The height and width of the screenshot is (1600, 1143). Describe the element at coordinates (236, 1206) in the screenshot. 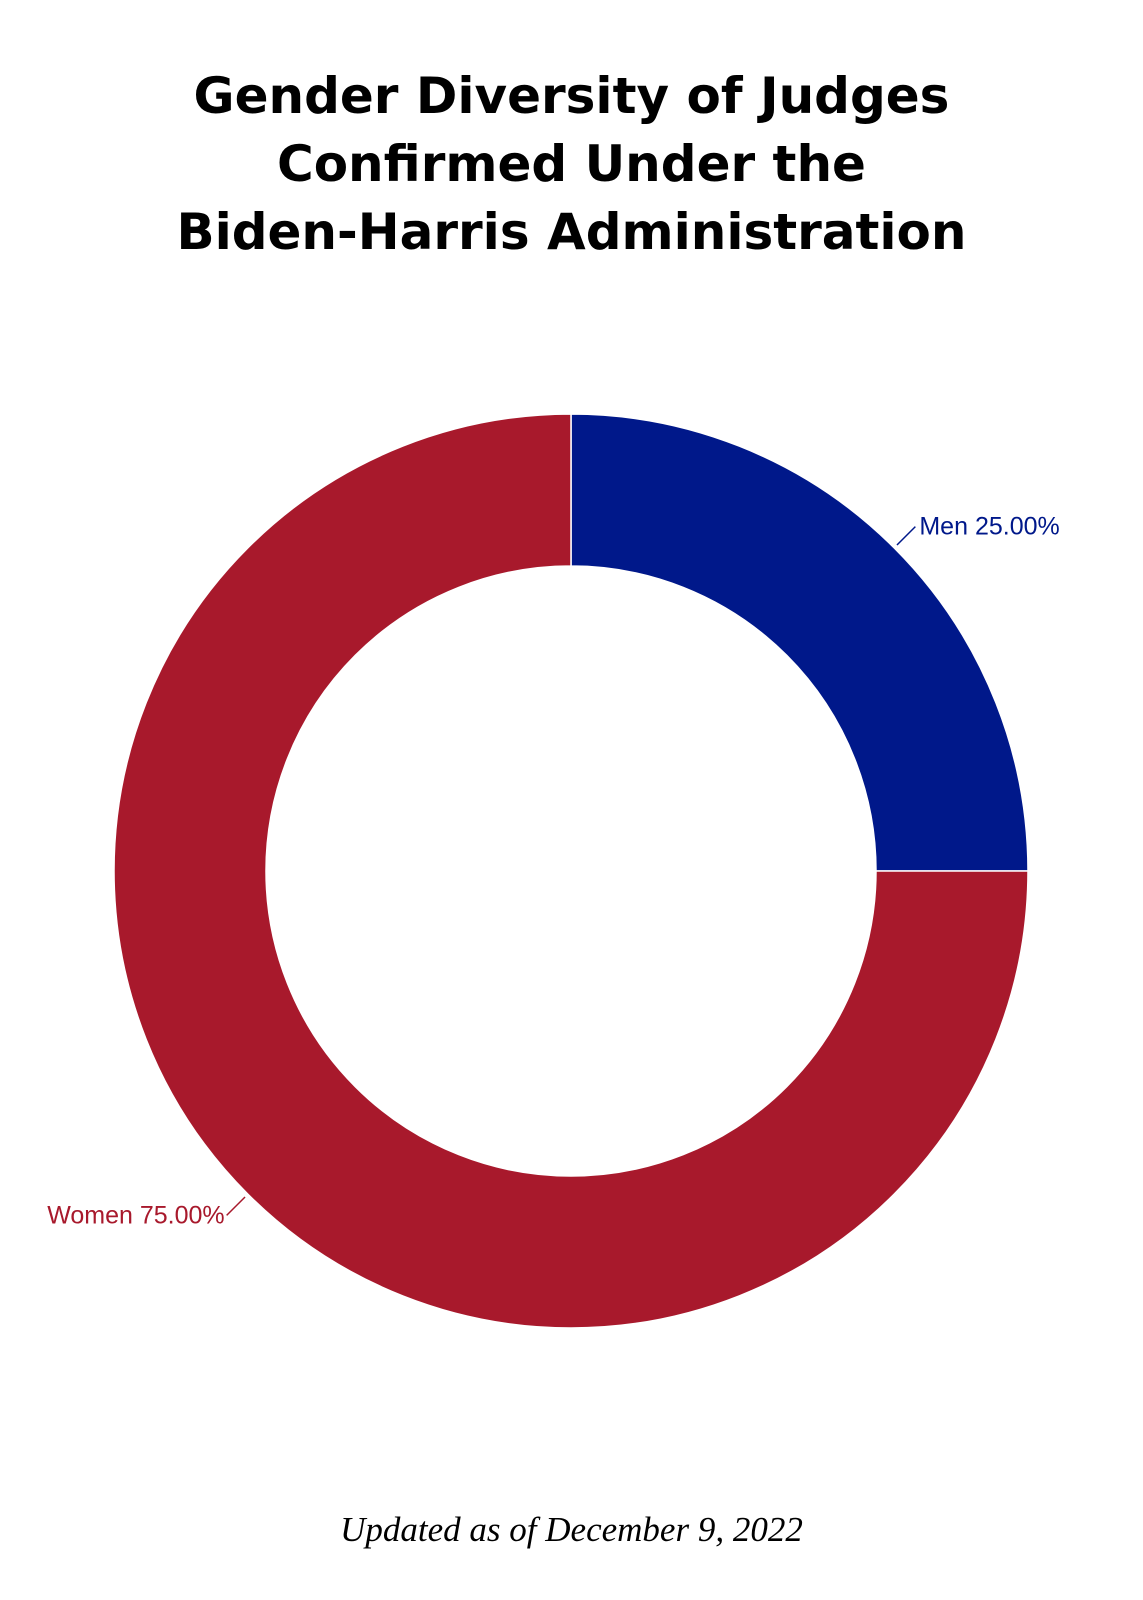

I see `leader-line-women` at that location.